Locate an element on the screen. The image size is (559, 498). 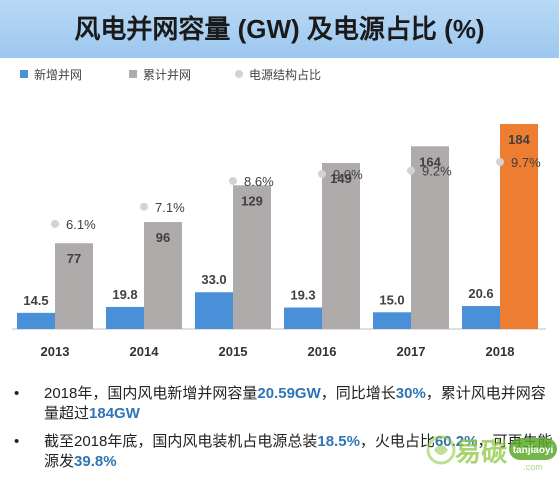
highlight-value: 184GW is located at coordinates (114, 413).